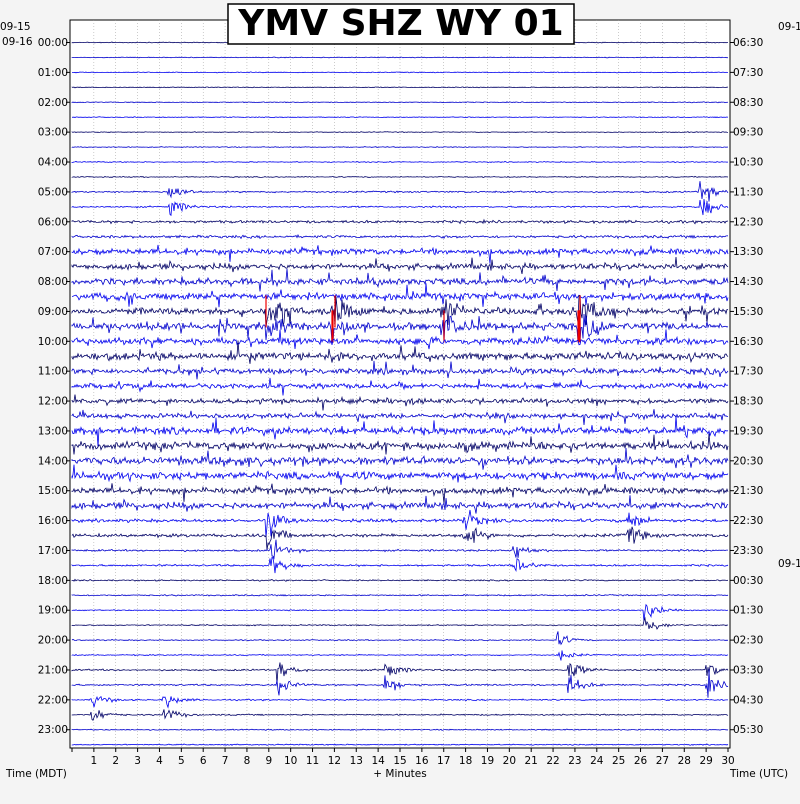 The width and height of the screenshot is (800, 804). What do you see at coordinates (748, 282) in the screenshot?
I see `row-label-right: 14:30` at bounding box center [748, 282].